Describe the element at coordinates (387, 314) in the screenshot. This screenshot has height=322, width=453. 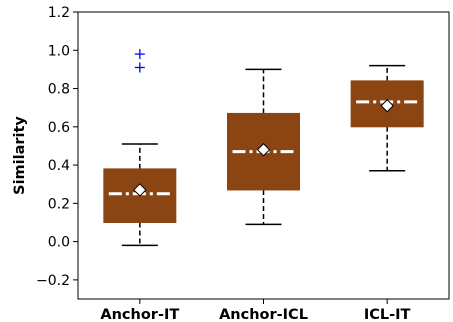
I see `x-tick-label: ICL-IT` at that location.